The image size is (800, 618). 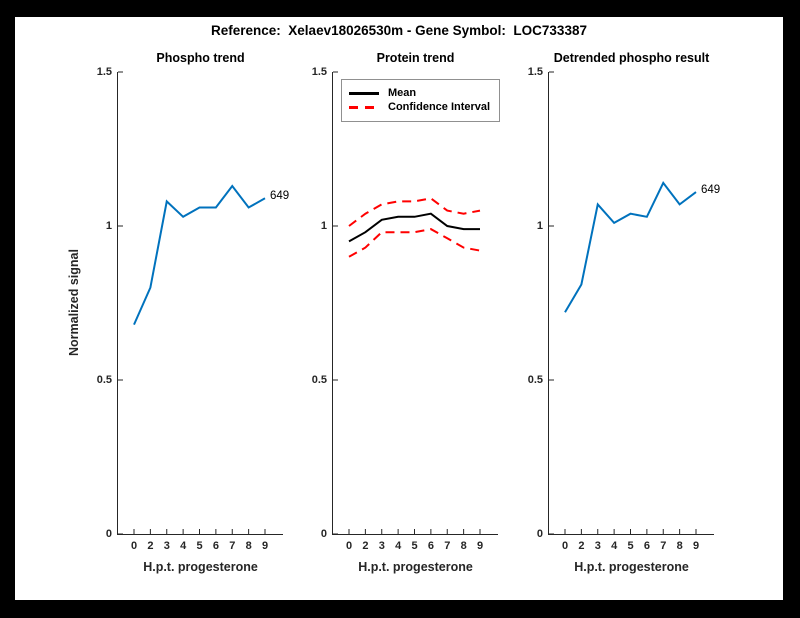 What do you see at coordinates (414, 212) in the screenshot?
I see `series-line-confidence-interval-upper` at bounding box center [414, 212].